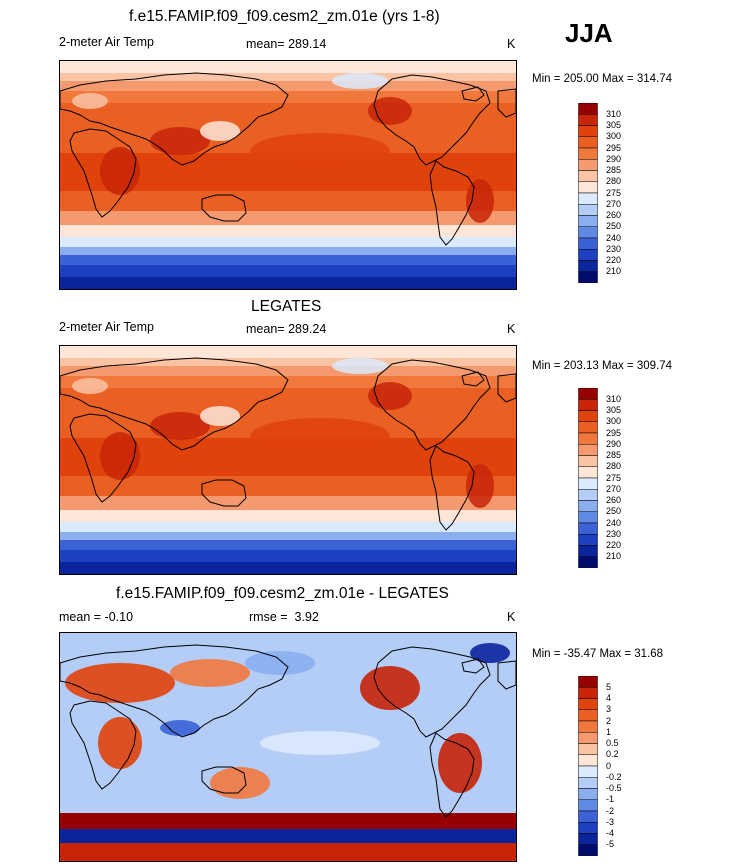 The height and width of the screenshot is (866, 733). I want to click on panel-3-colorbar-canvas, so click(588, 766).